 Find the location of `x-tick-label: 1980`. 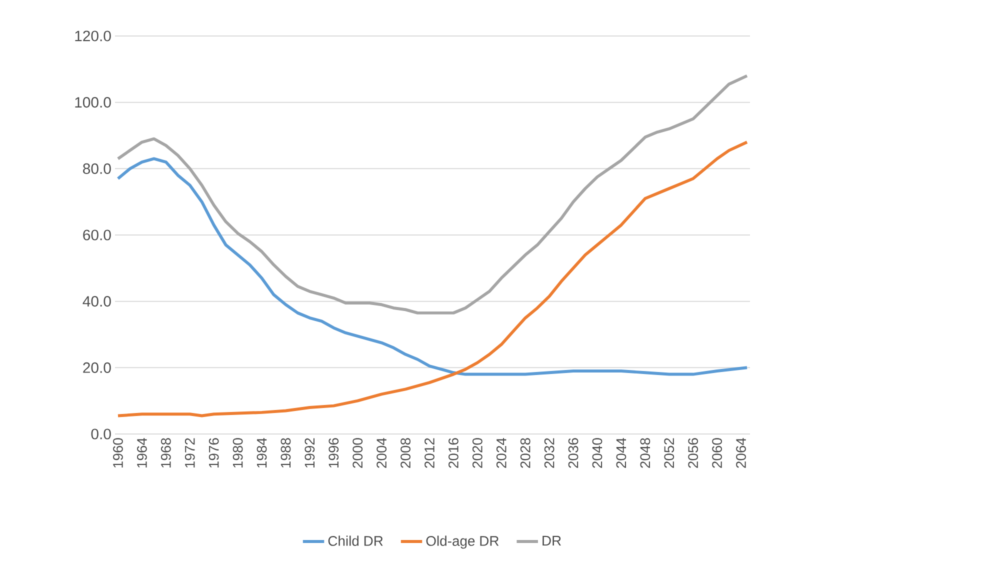

x-tick-label: 1980 is located at coordinates (237, 453).